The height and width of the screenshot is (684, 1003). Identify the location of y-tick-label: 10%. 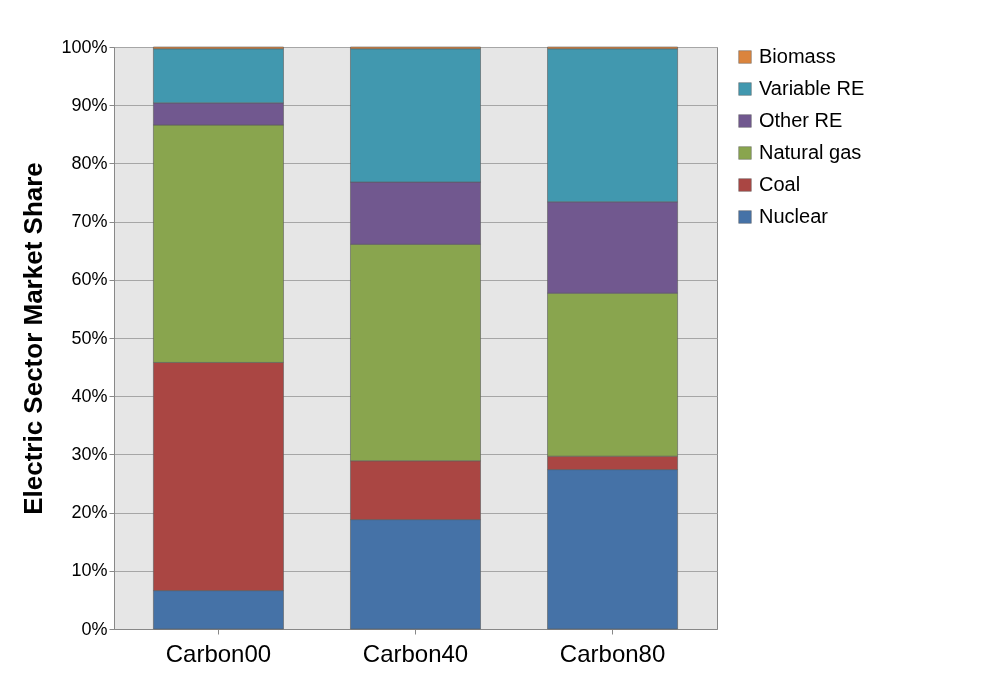
(89, 570).